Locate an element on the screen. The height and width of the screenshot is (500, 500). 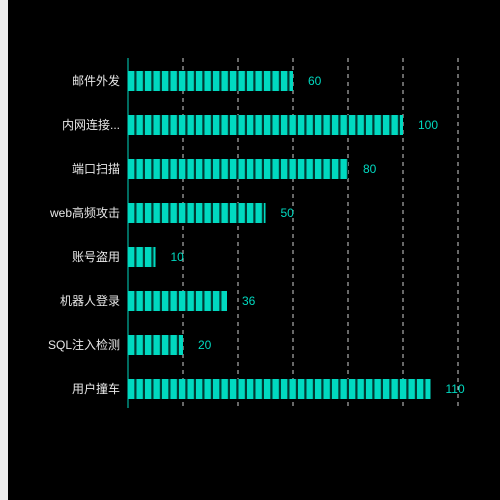
category-label: 邮件外发 is located at coordinates (96, 80).